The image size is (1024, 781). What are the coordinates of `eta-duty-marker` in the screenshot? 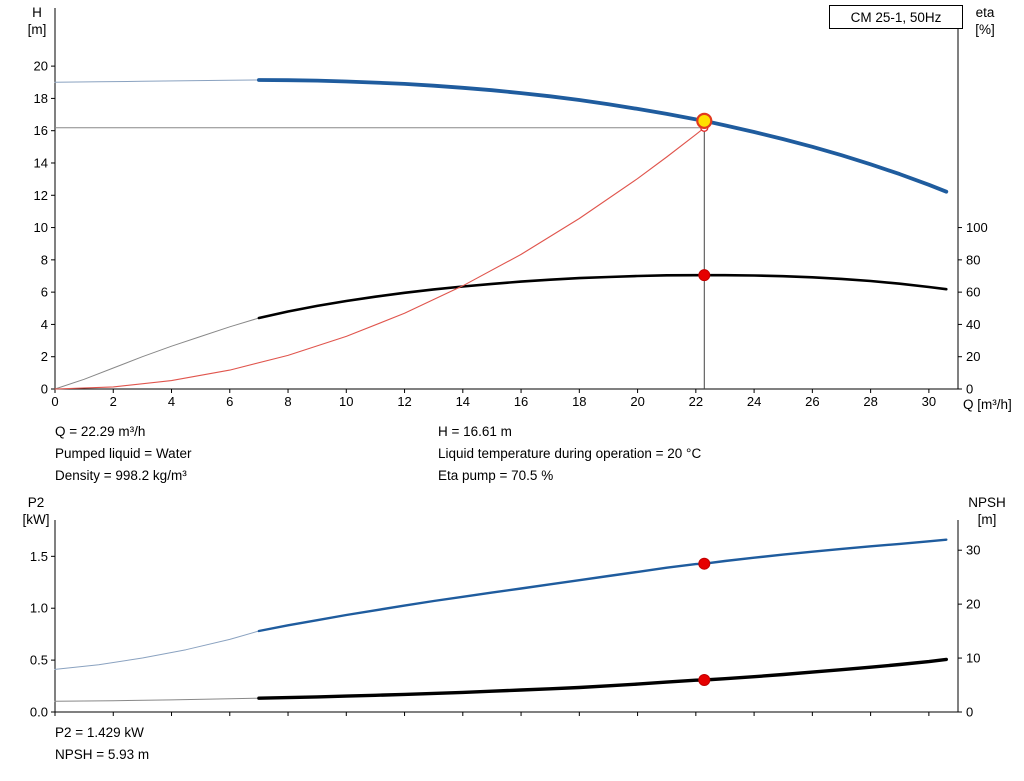 It's located at (704, 275).